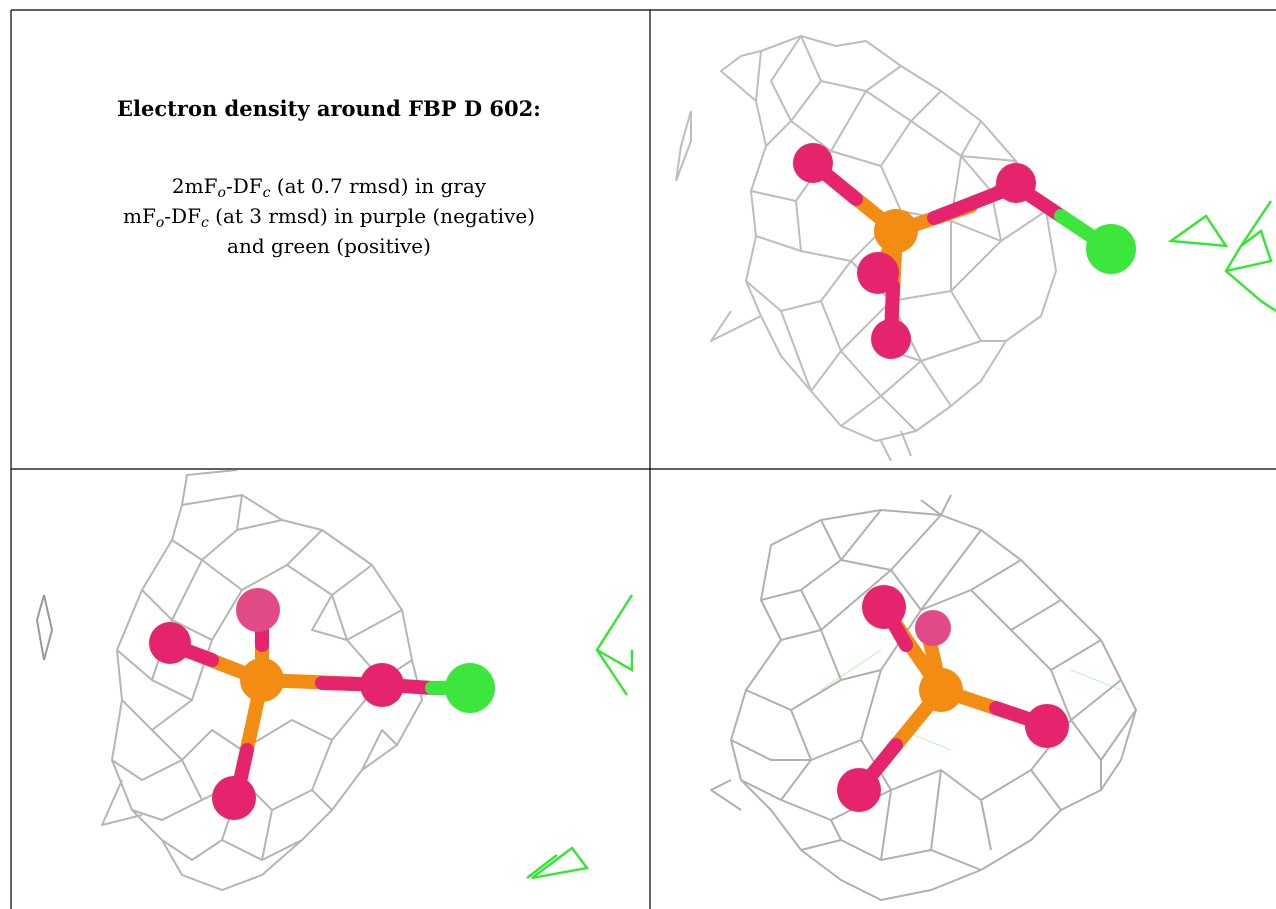 The width and height of the screenshot is (1276, 909). Describe the element at coordinates (329, 108) in the screenshot. I see `caption-title: Electron density around FBP D 602:` at that location.